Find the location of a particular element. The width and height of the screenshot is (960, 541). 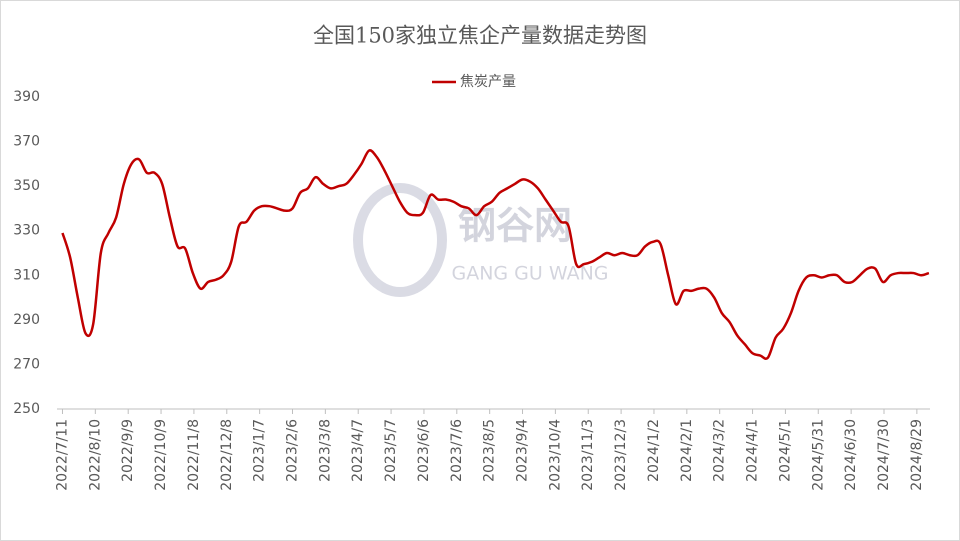

x-tick-label: 2024/6/30 is located at coordinates (851, 455).